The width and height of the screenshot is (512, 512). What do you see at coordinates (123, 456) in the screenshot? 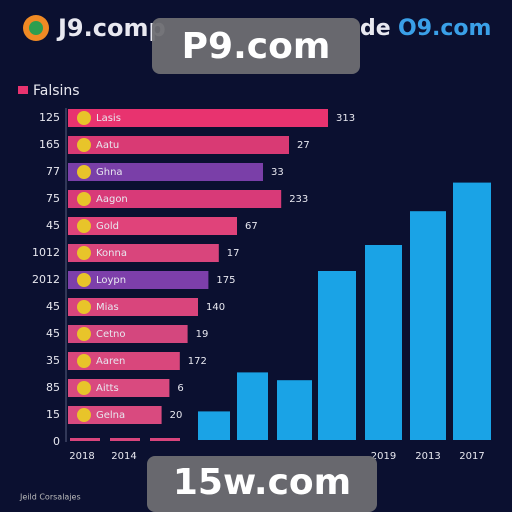
I see `x-label: 2014` at bounding box center [123, 456].